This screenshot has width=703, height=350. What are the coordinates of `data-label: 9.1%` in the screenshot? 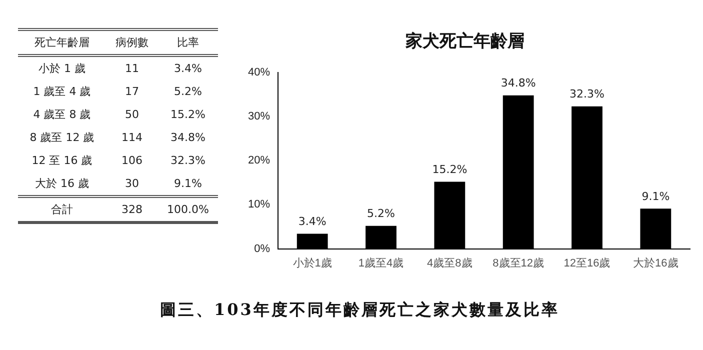 It's located at (656, 197).